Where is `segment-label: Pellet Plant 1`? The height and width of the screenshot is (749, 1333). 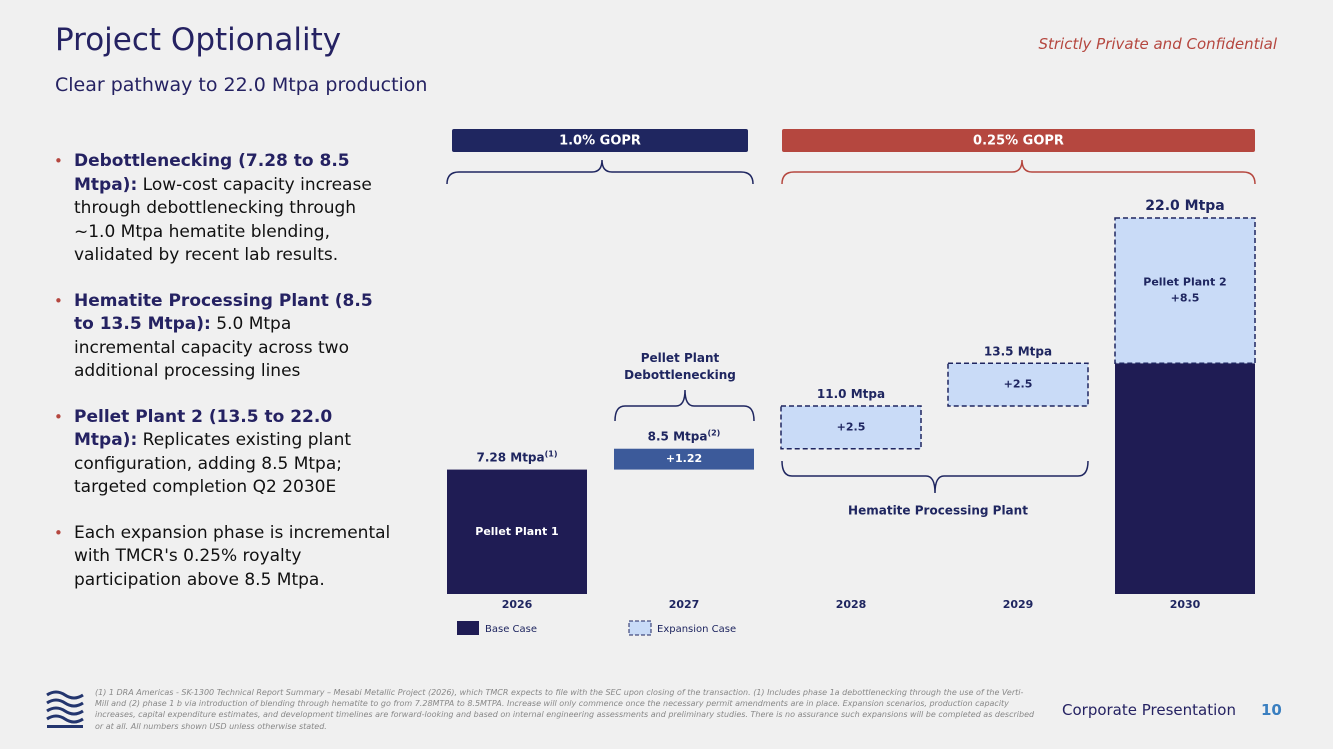 segment-label: Pellet Plant 1 is located at coordinates (516, 531).